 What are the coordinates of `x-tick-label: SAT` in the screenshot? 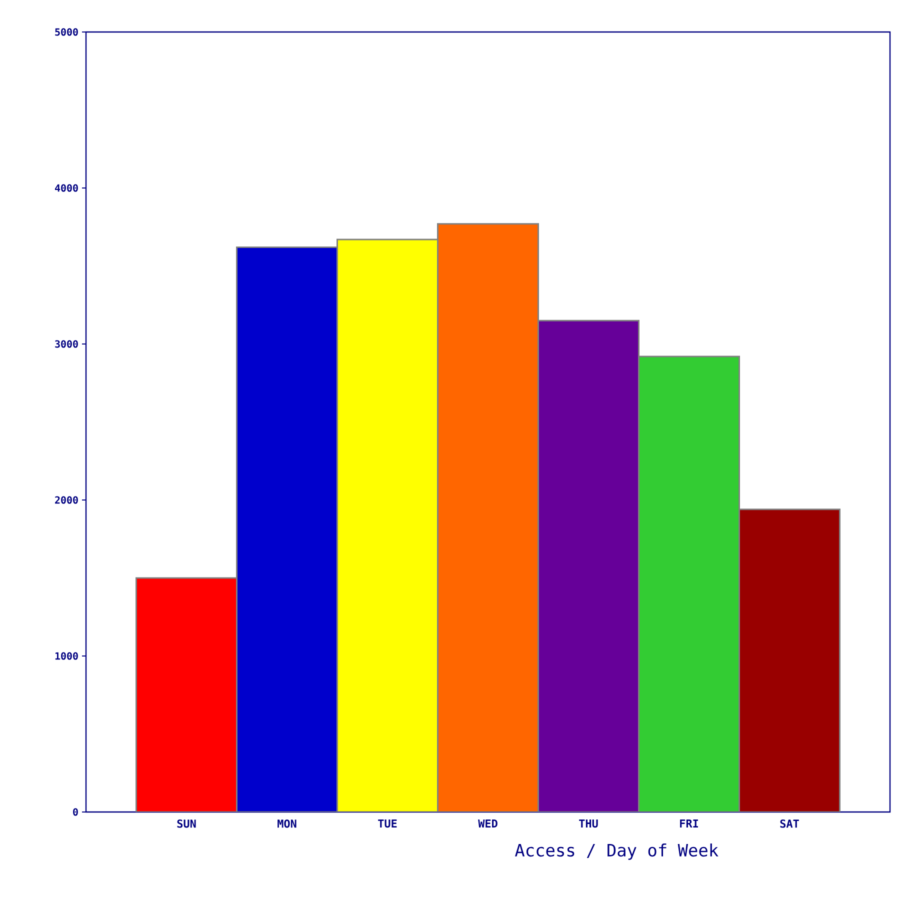 It's located at (789, 824).